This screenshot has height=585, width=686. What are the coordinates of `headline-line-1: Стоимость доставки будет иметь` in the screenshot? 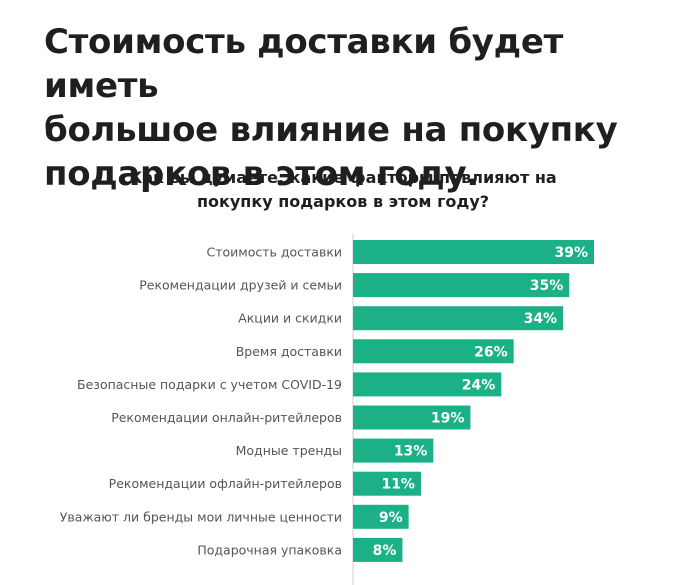 It's located at (303, 64).